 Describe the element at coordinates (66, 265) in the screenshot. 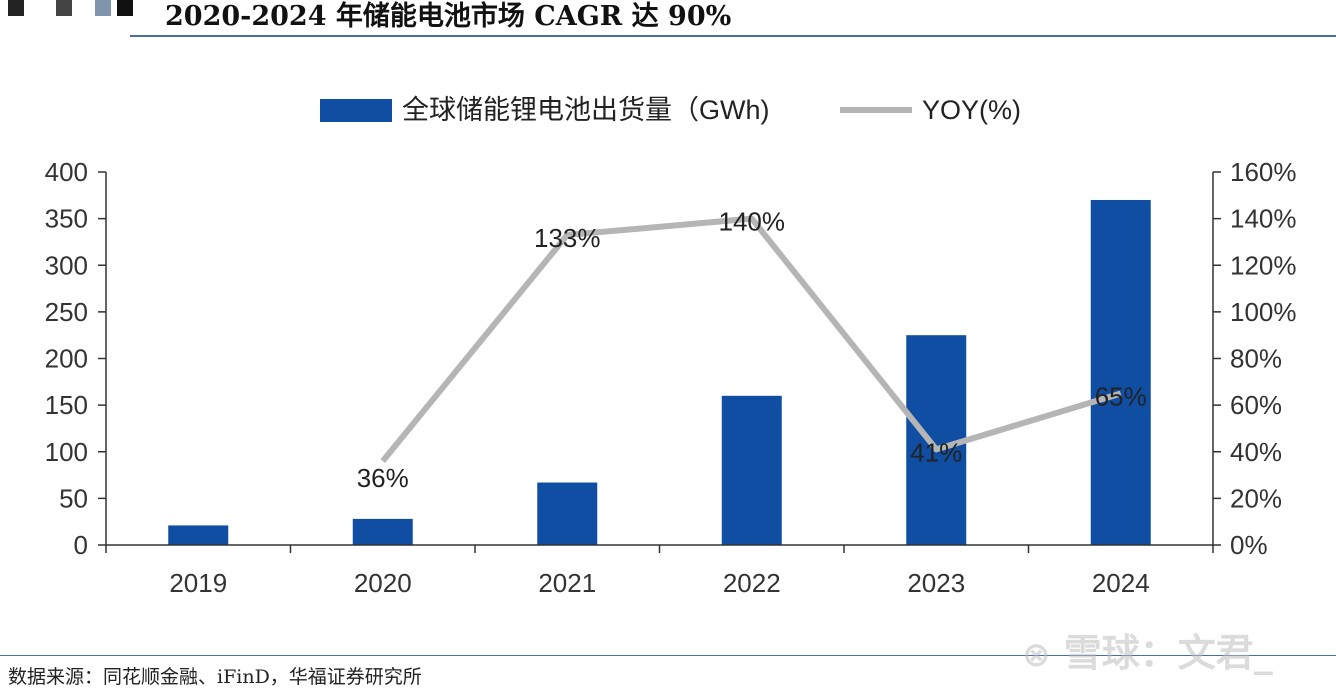

I see `y-left-tick-label: 300` at that location.